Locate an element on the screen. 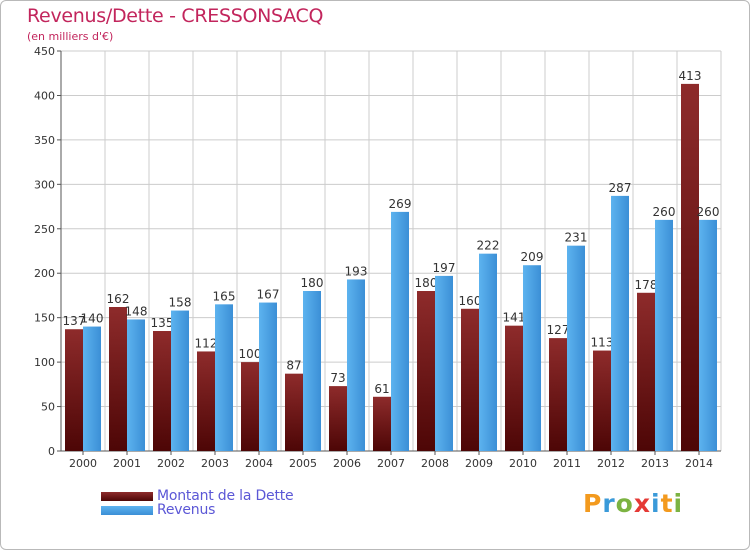 The image size is (750, 550). legend-item-debt: Montant de la Dette is located at coordinates (197, 496).